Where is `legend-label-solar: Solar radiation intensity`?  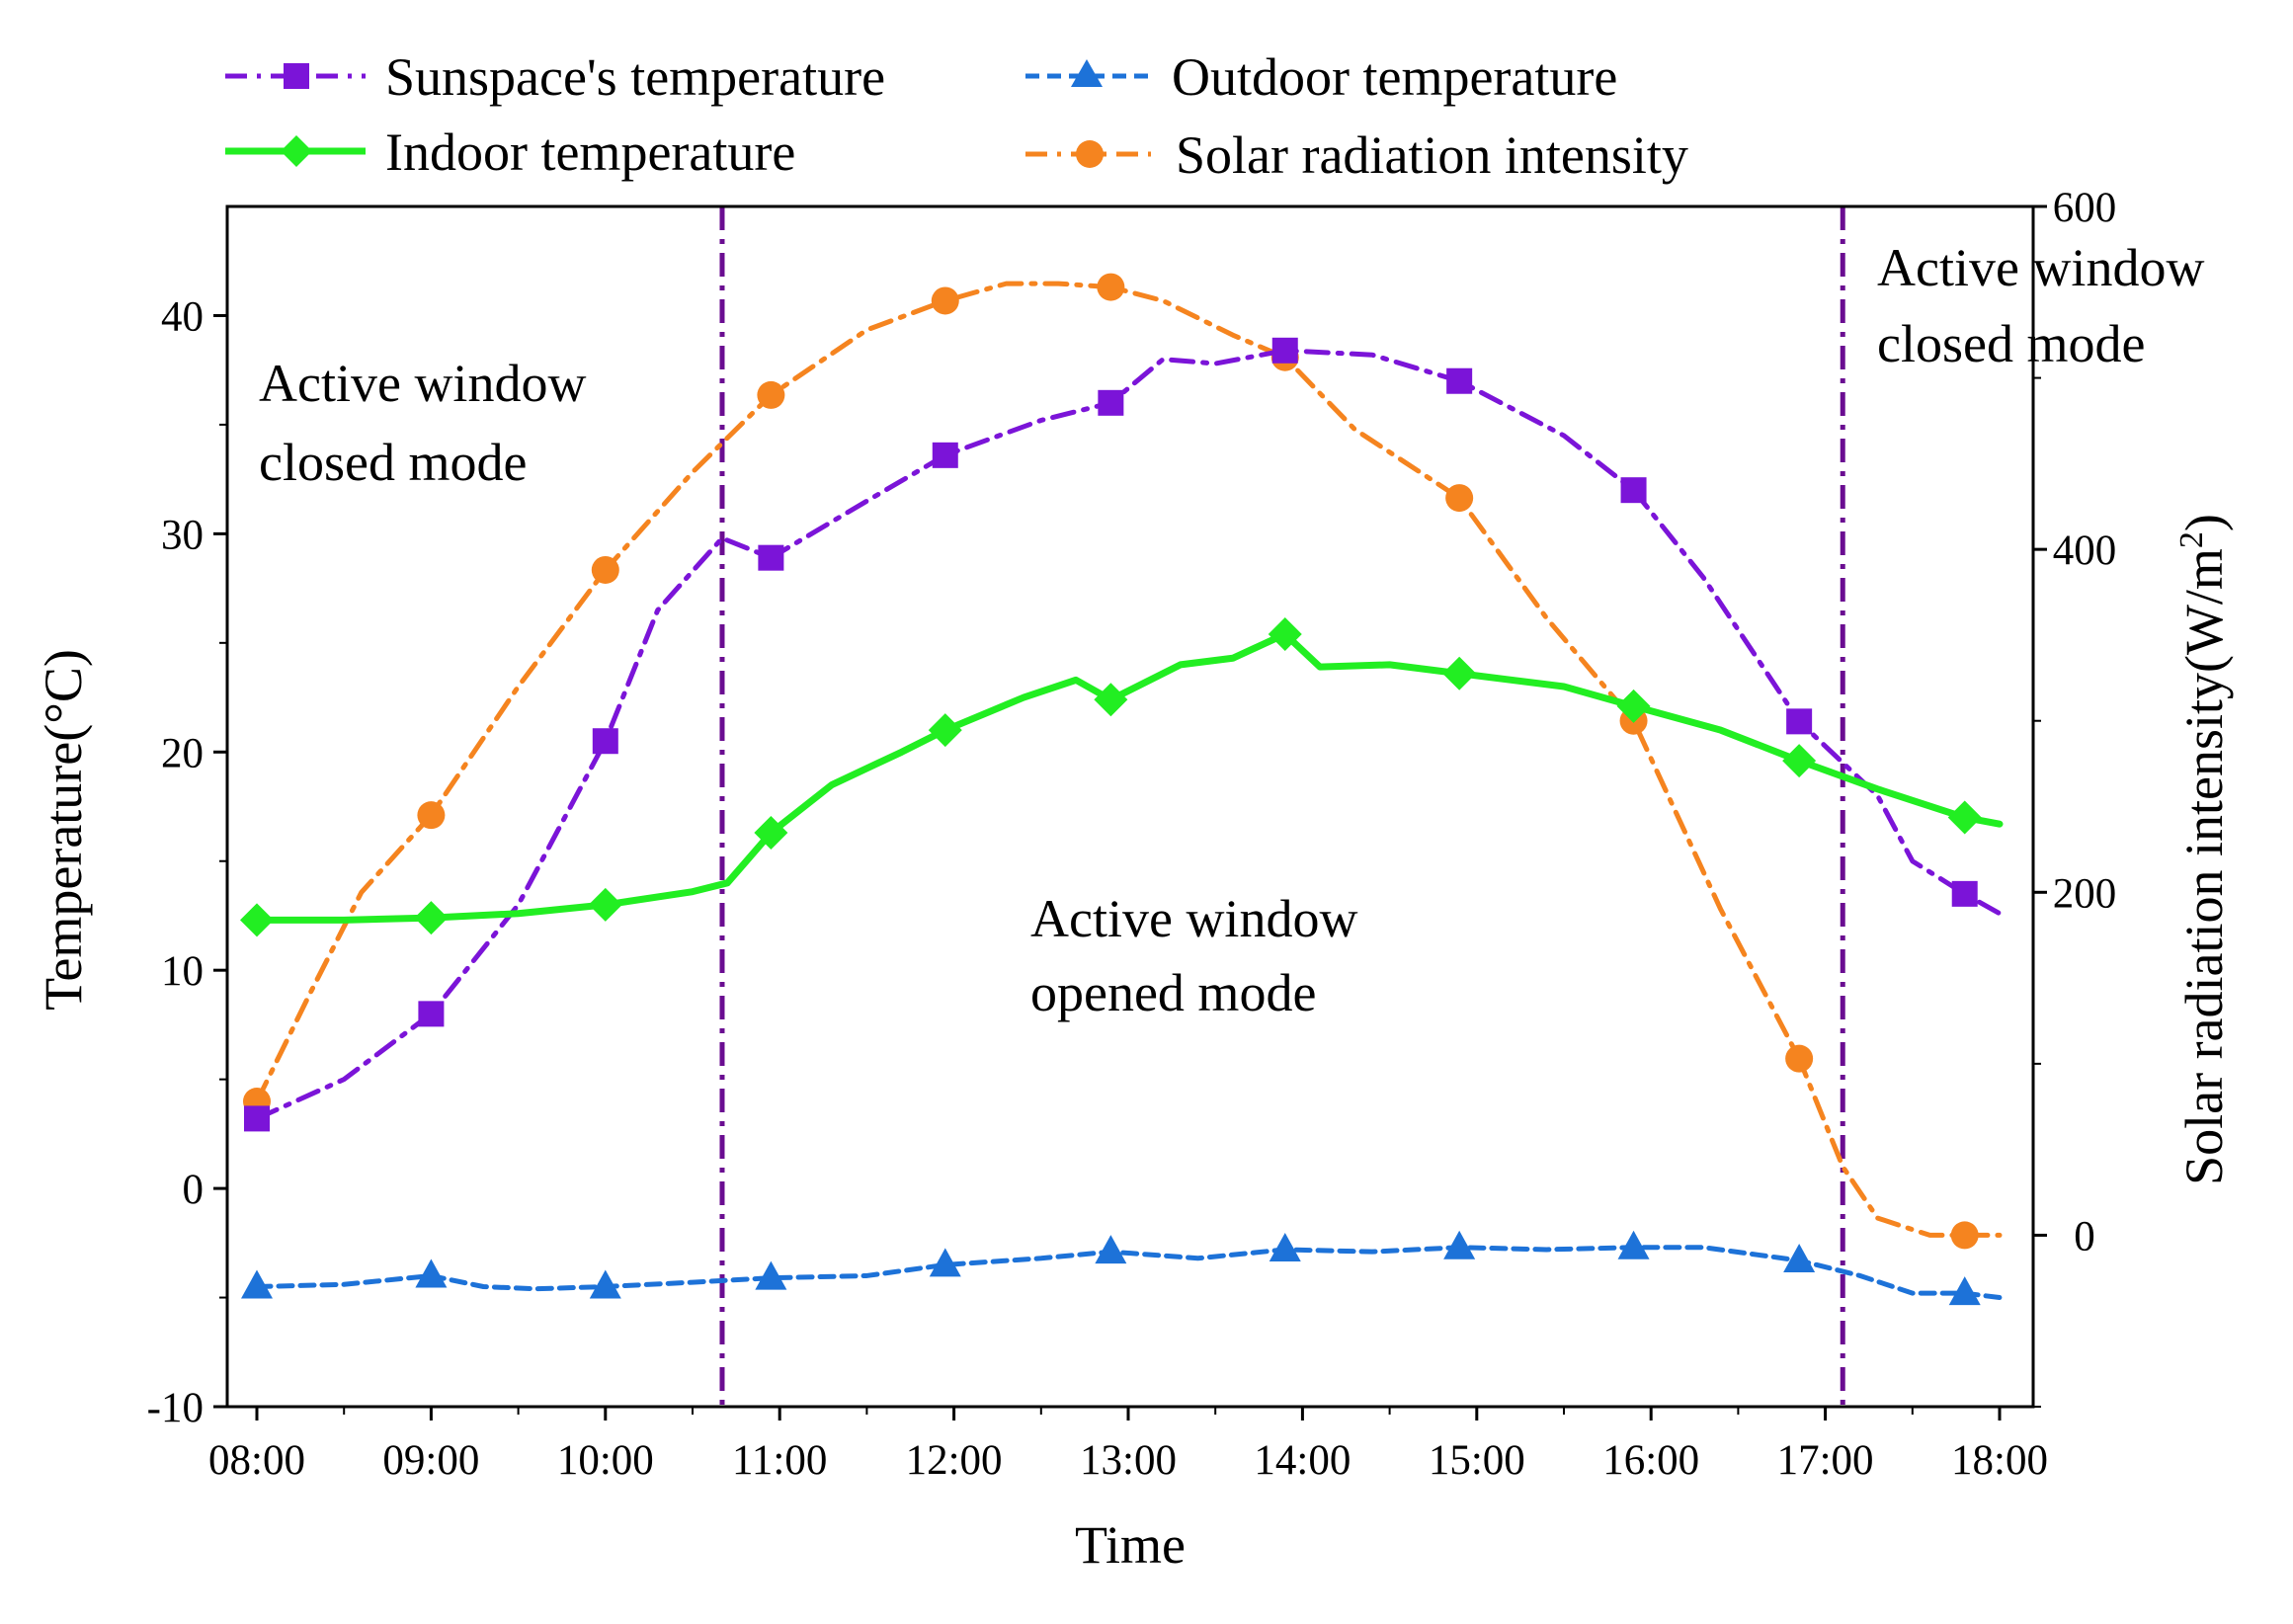 legend-label-solar: Solar radiation intensity is located at coordinates (1432, 155).